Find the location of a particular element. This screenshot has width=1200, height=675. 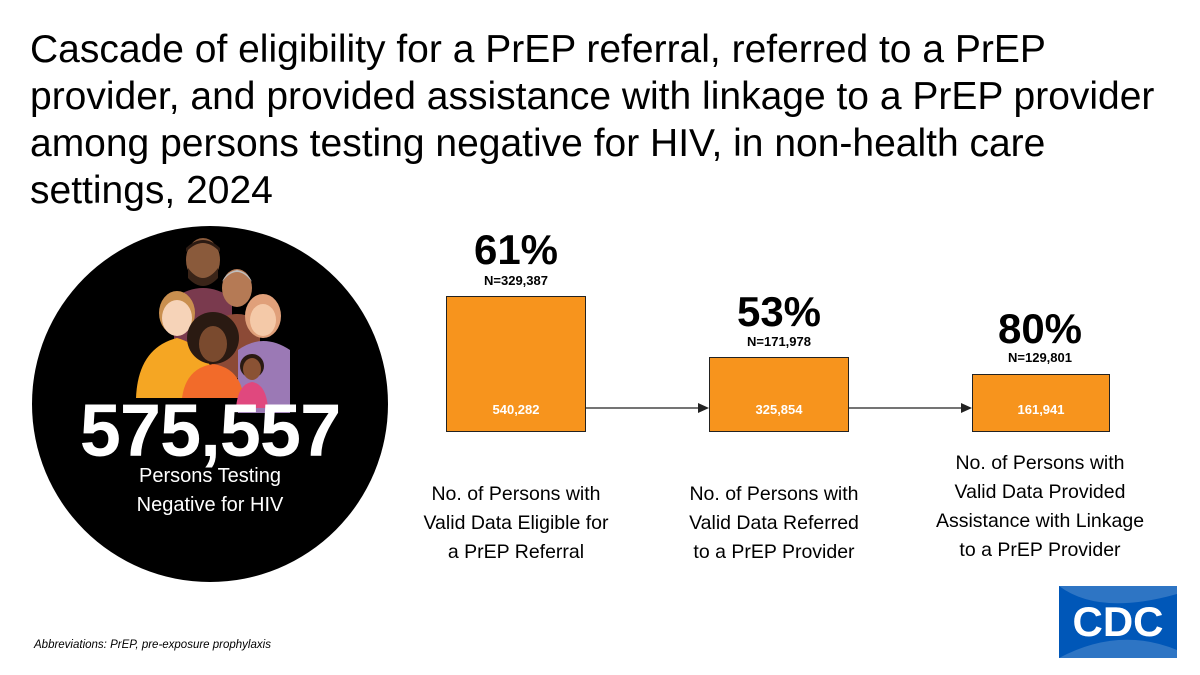

cdc-logo: CDC is located at coordinates (1118, 622).